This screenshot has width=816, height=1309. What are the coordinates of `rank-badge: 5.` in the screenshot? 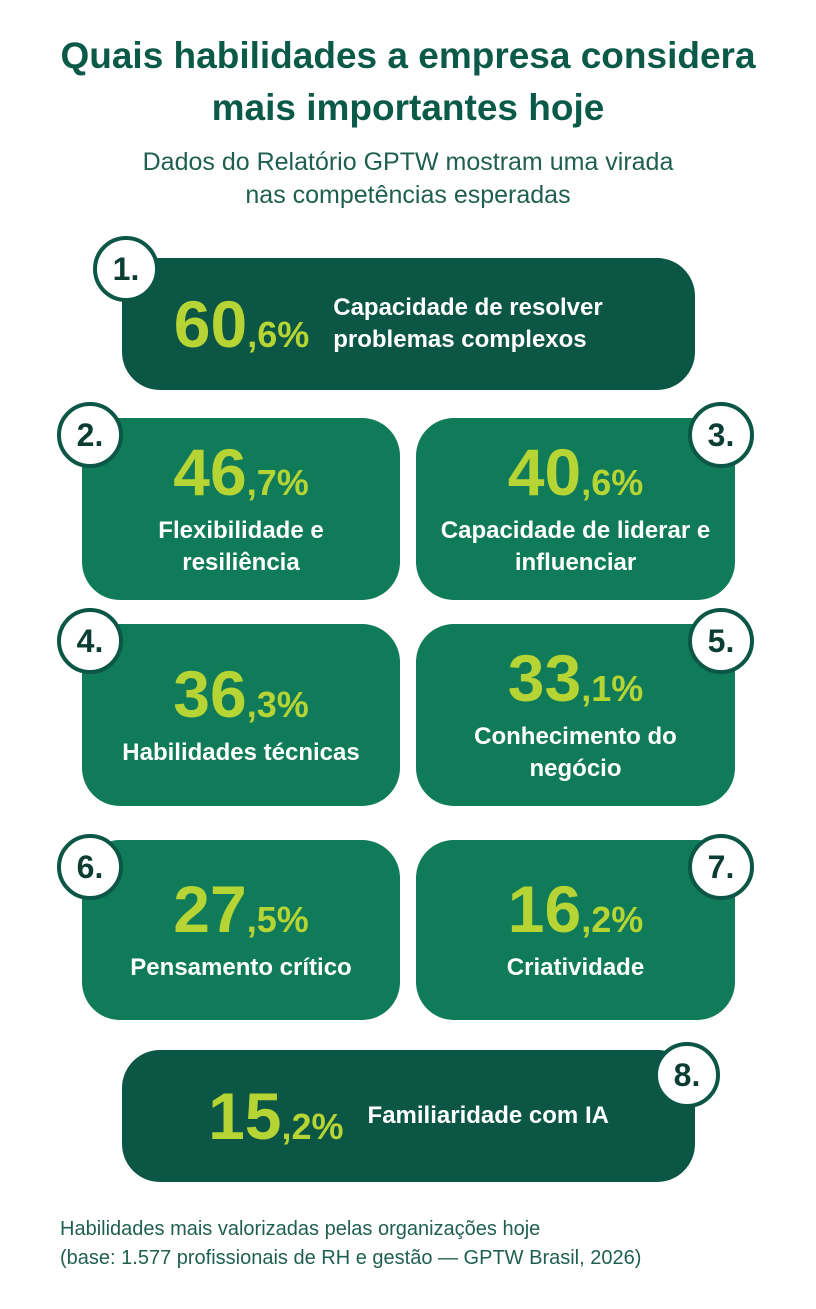 It's located at (721, 641).